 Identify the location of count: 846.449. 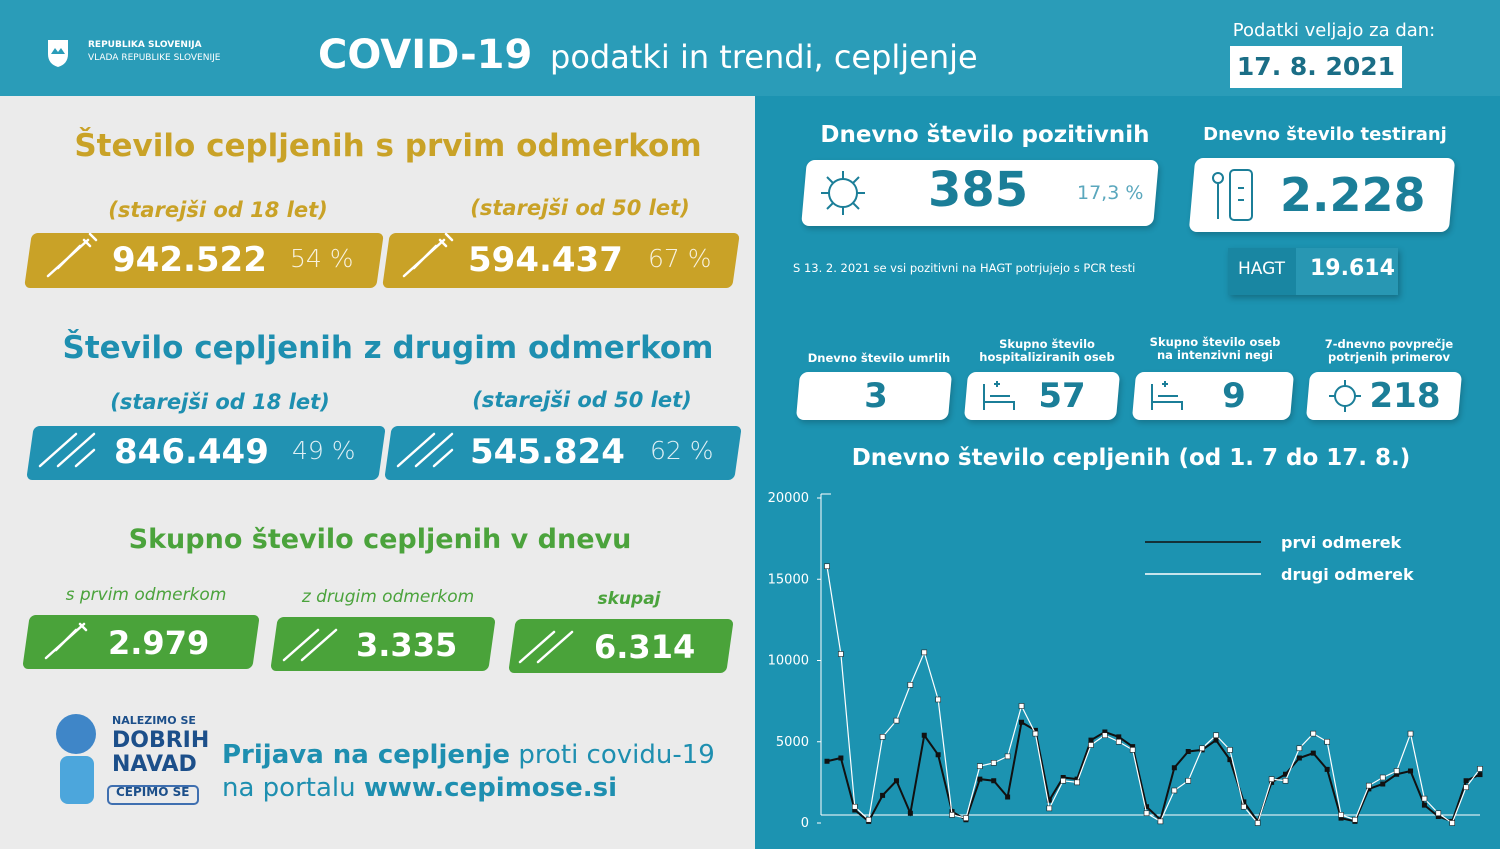
(191, 452).